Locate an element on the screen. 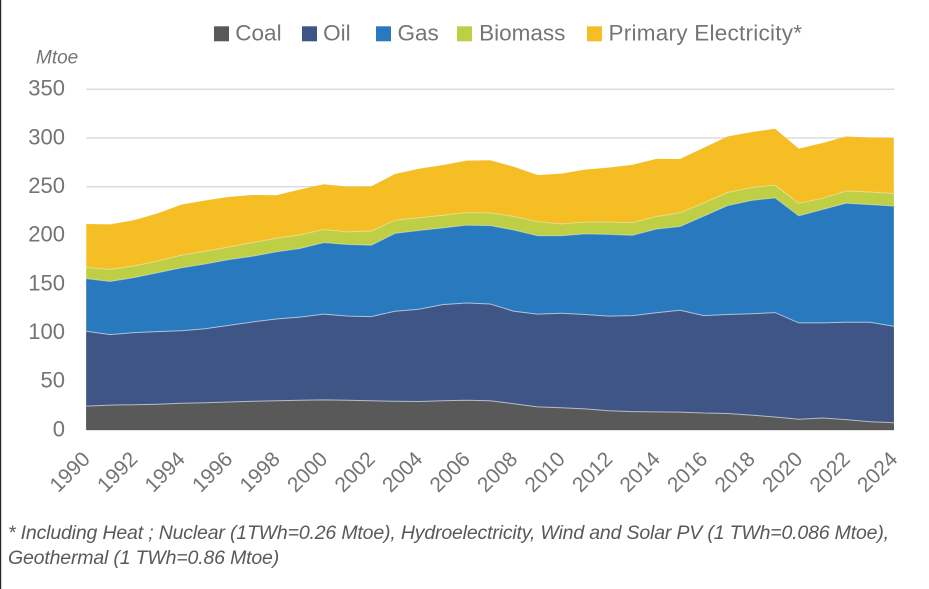 This screenshot has height=589, width=929. svg-text: 0 is located at coordinates (59, 428).